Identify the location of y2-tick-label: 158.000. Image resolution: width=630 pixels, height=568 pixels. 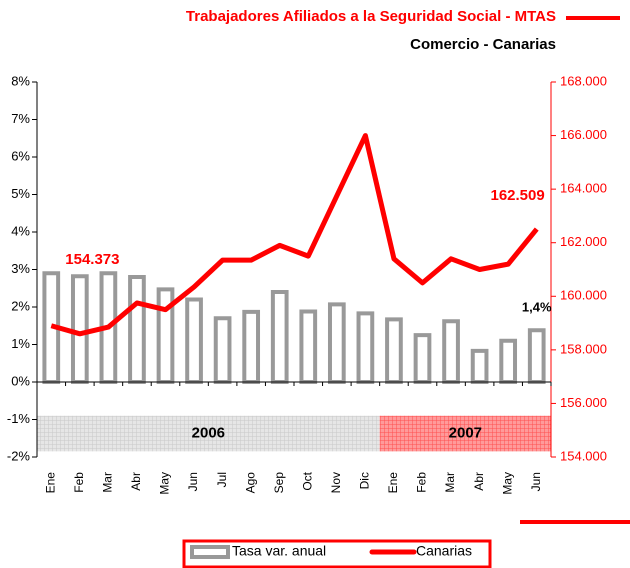
(583, 348).